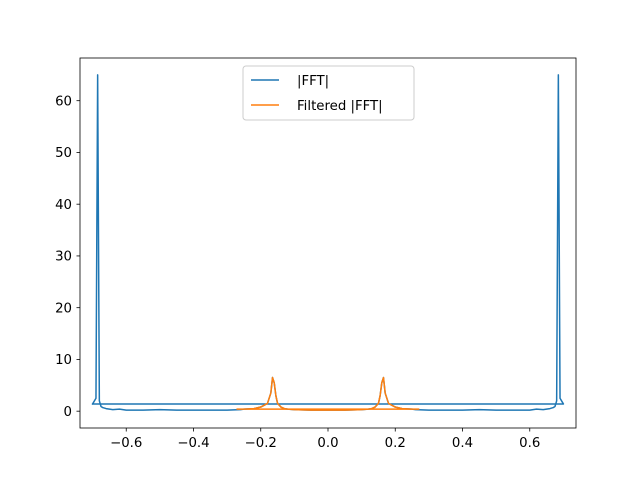 Image resolution: width=640 pixels, height=480 pixels. I want to click on x-tick-label: −0.4, so click(193, 443).